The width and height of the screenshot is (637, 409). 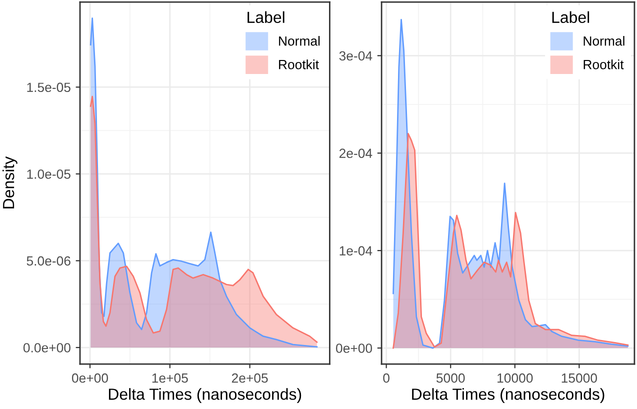 I want to click on y-axis-title: Density, so click(x=10, y=182).